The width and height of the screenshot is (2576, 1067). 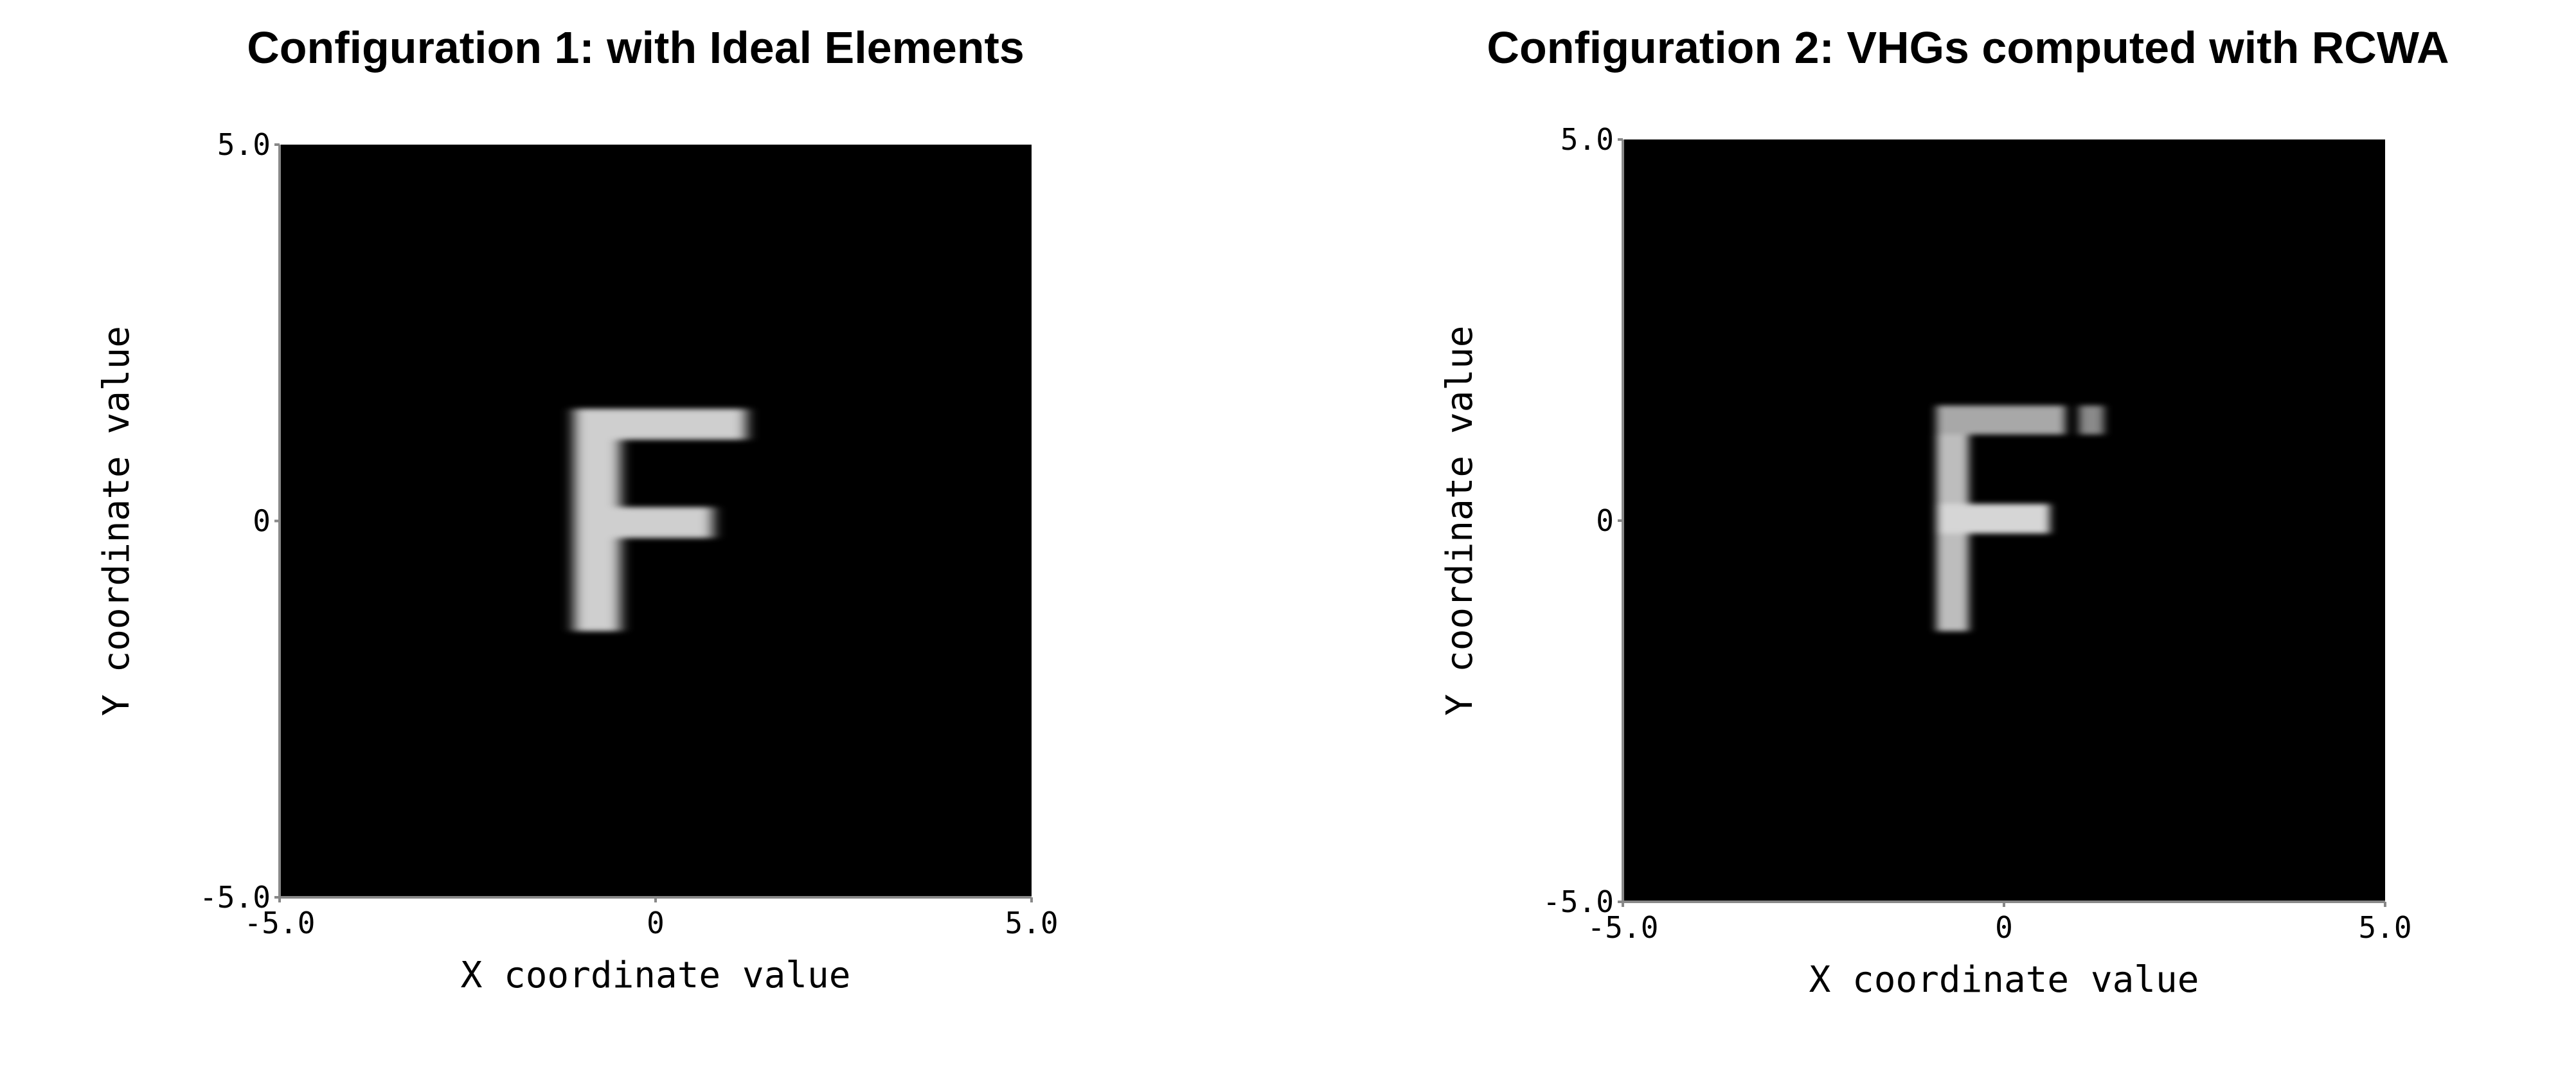 I want to click on chart-title: Configuration 2: VHGs computed with RCWA, so click(x=1968, y=47).